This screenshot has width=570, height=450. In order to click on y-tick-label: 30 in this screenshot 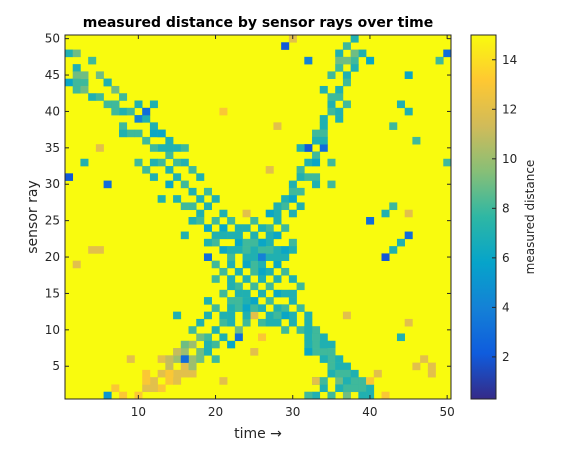, I will do `click(52, 184)`.